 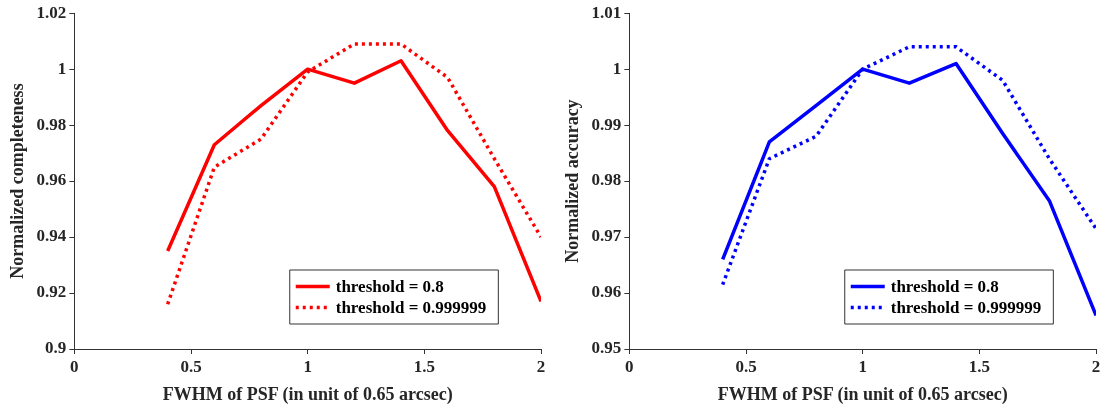 I want to click on y-tick-label: 0.97, so click(x=606, y=236).